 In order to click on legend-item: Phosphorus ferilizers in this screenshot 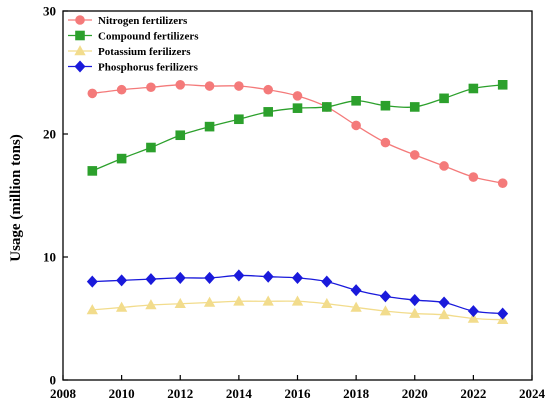, I will do `click(133, 67)`.